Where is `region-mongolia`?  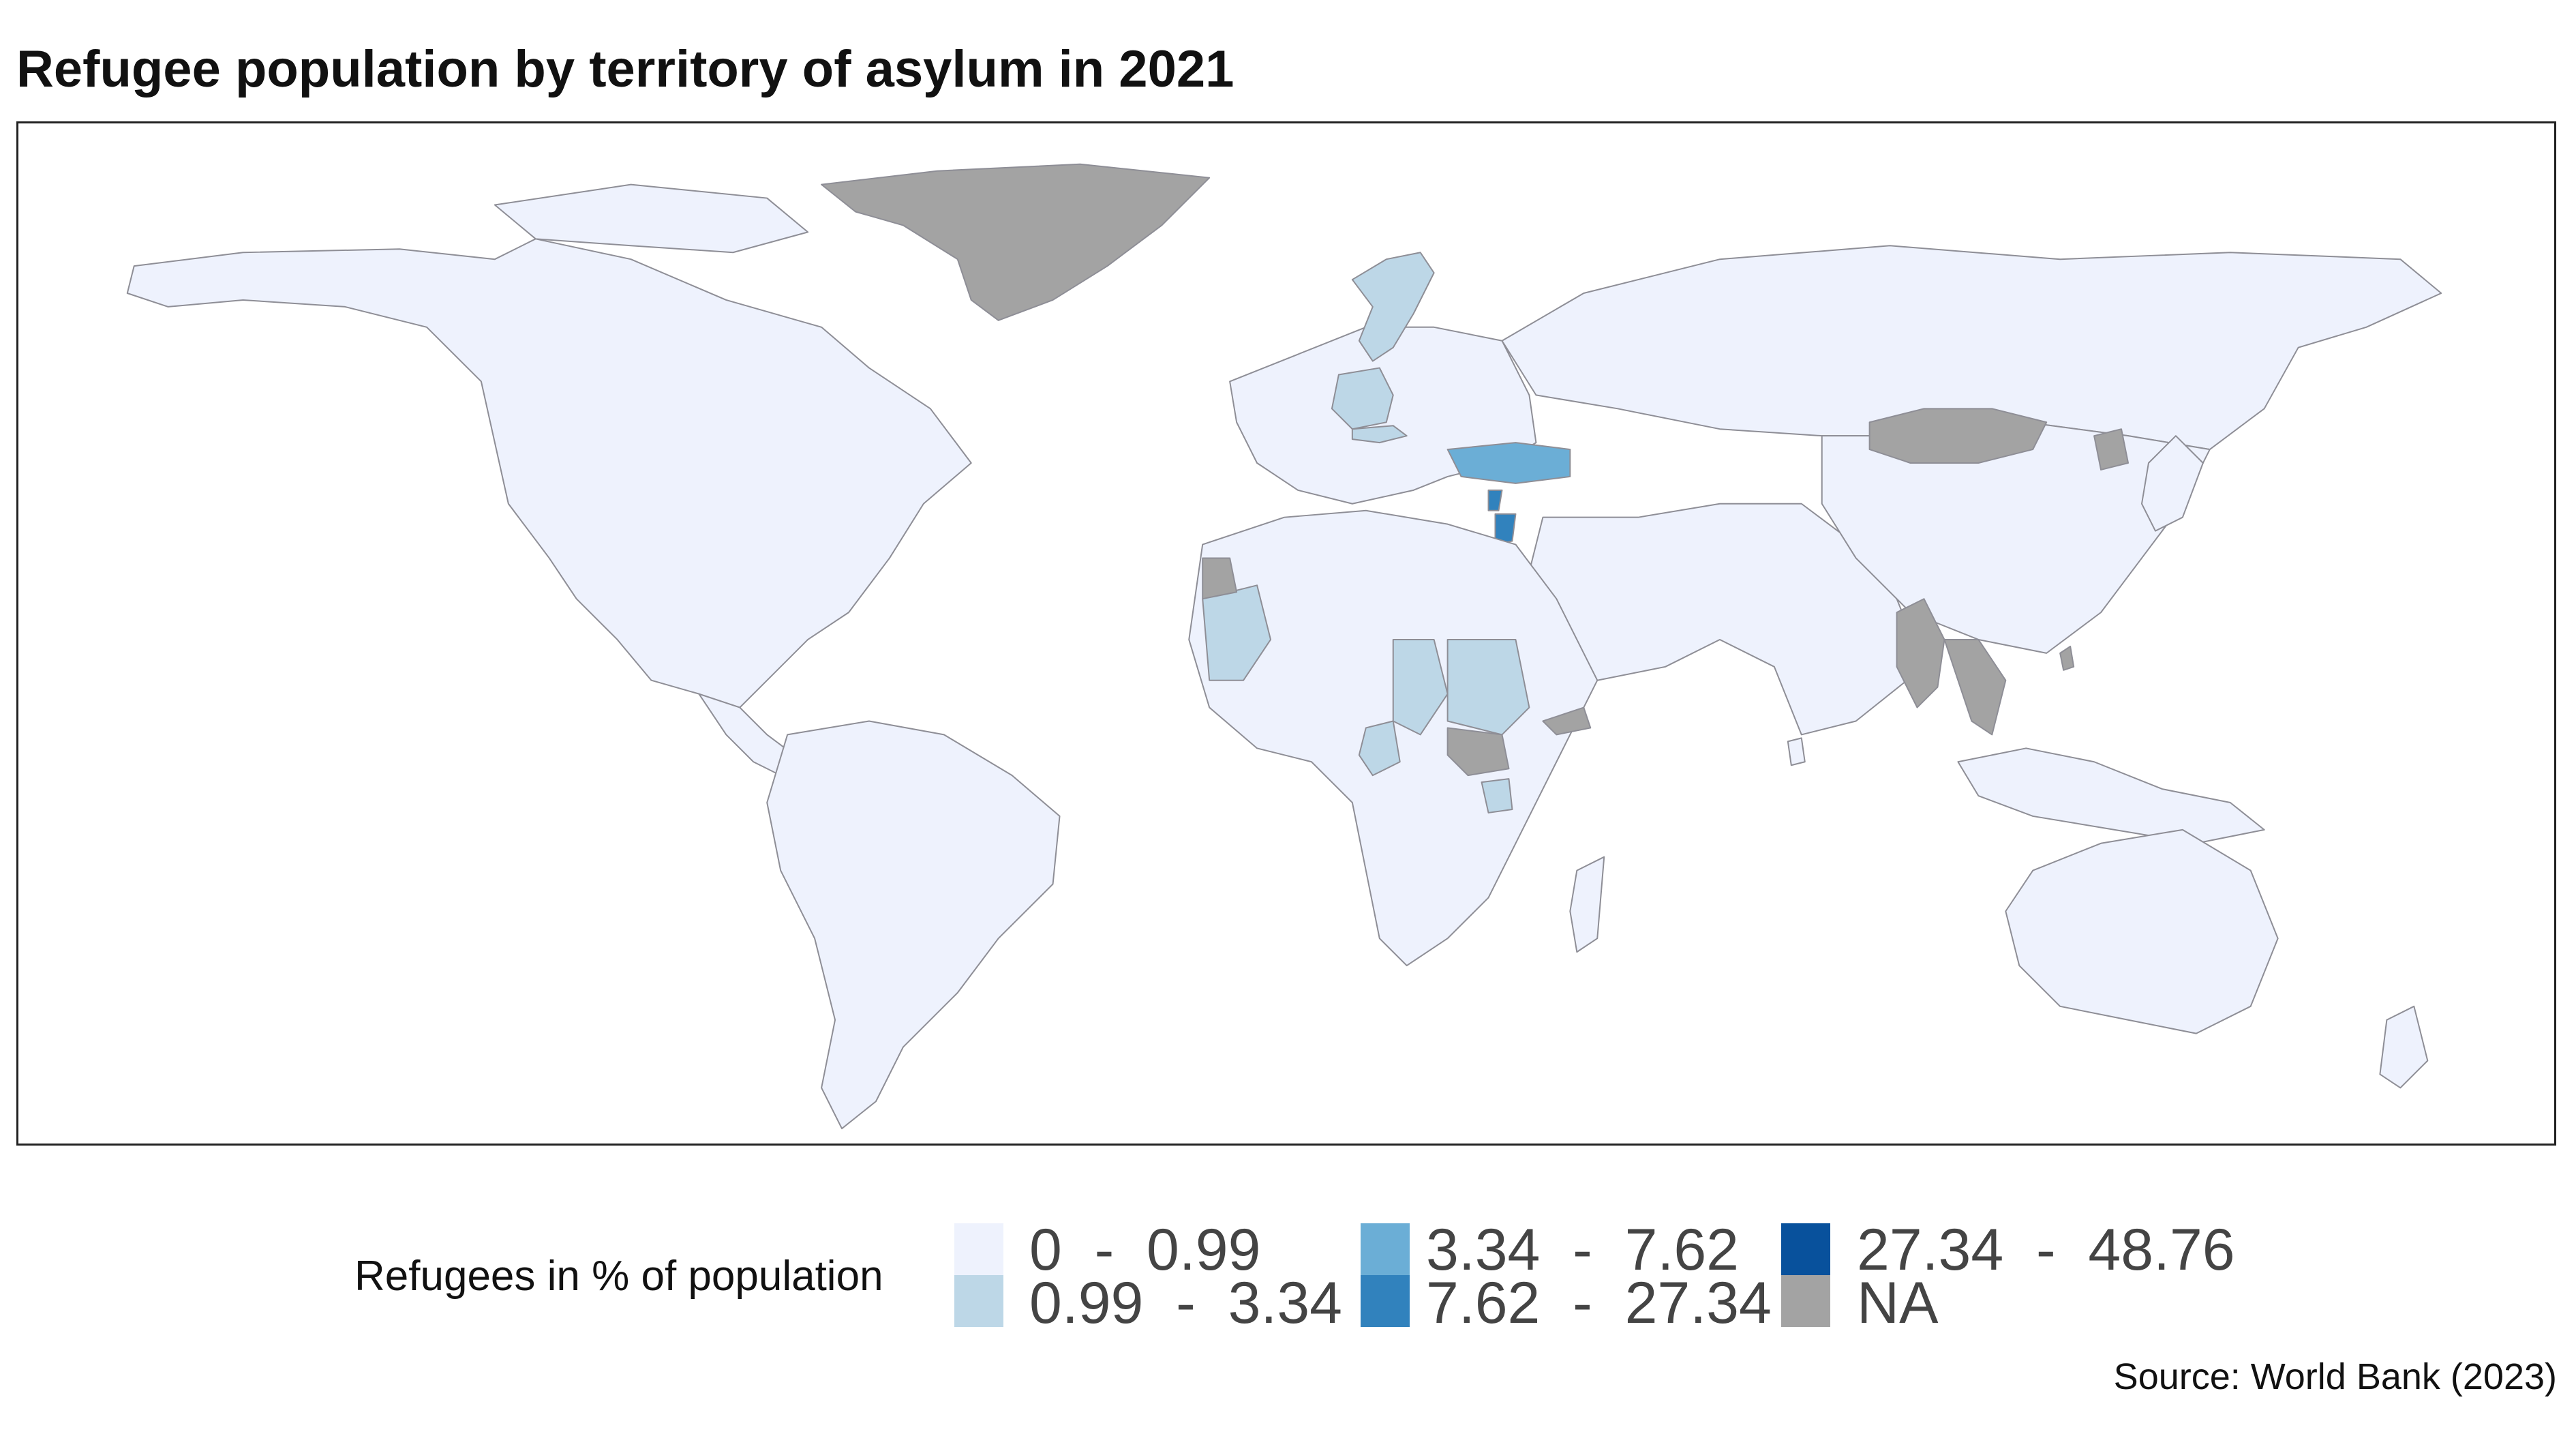 region-mongolia is located at coordinates (1958, 436).